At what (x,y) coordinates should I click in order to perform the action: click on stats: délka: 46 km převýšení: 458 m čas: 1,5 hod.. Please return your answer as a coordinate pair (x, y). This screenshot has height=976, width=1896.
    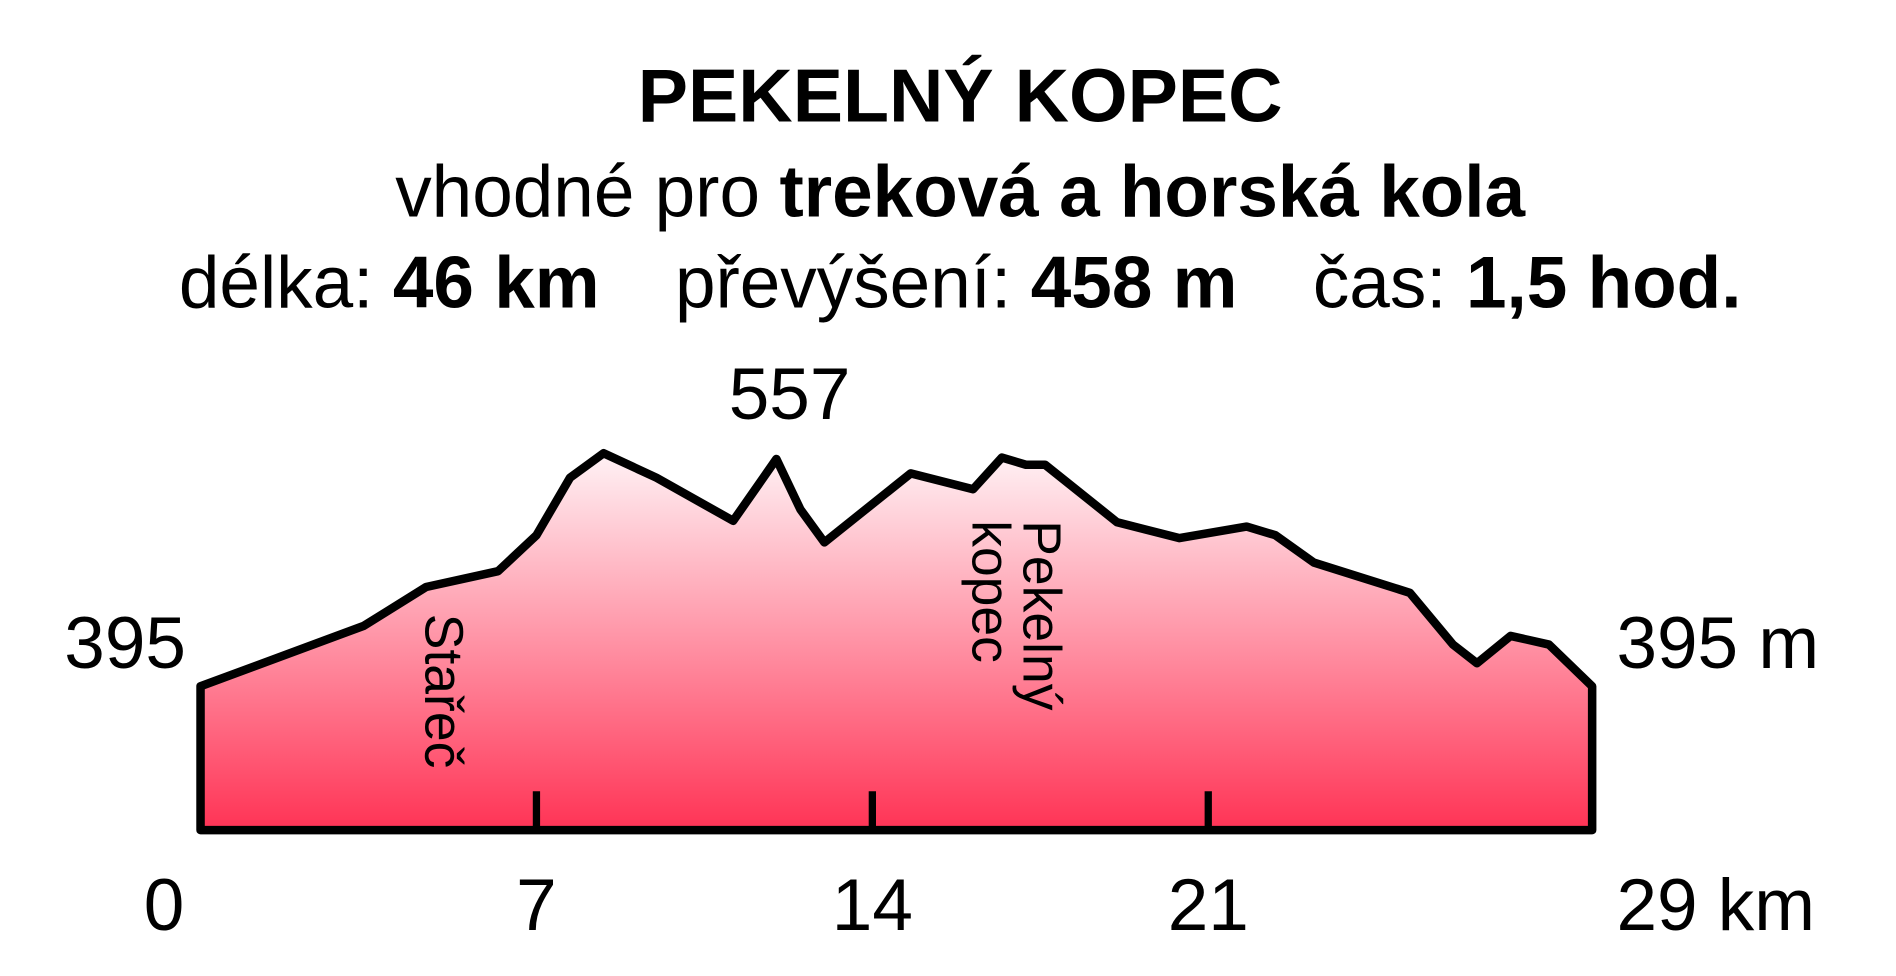
    Looking at the image, I should click on (960, 283).